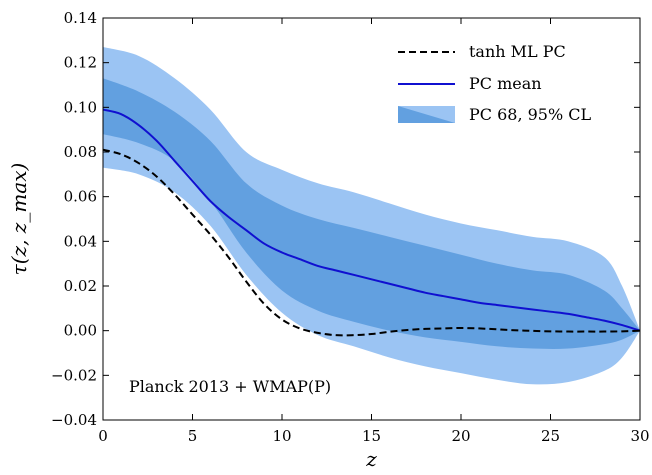 The image size is (652, 475). Describe the element at coordinates (639, 436) in the screenshot. I see `x-tick-label: 30` at that location.